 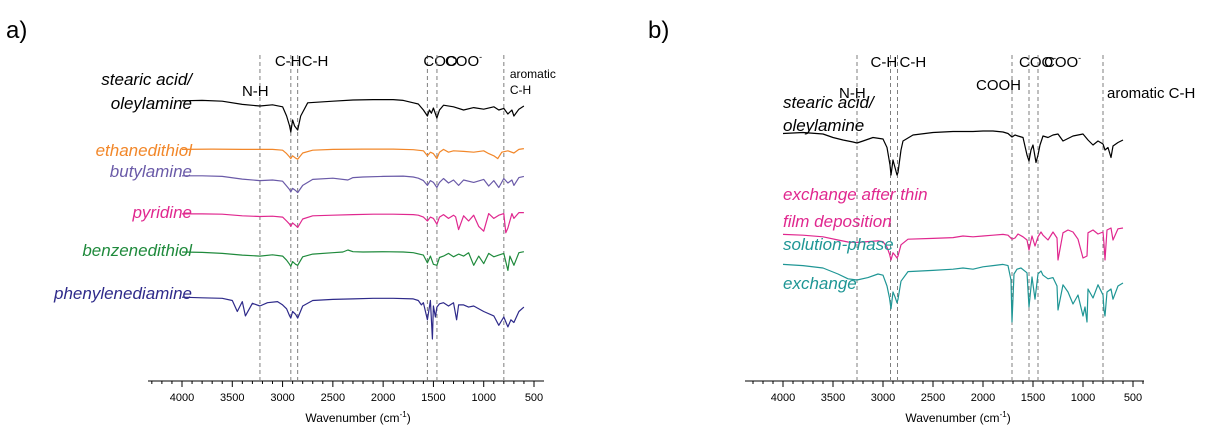 What do you see at coordinates (838, 244) in the screenshot?
I see `series-label: solution-phase` at bounding box center [838, 244].